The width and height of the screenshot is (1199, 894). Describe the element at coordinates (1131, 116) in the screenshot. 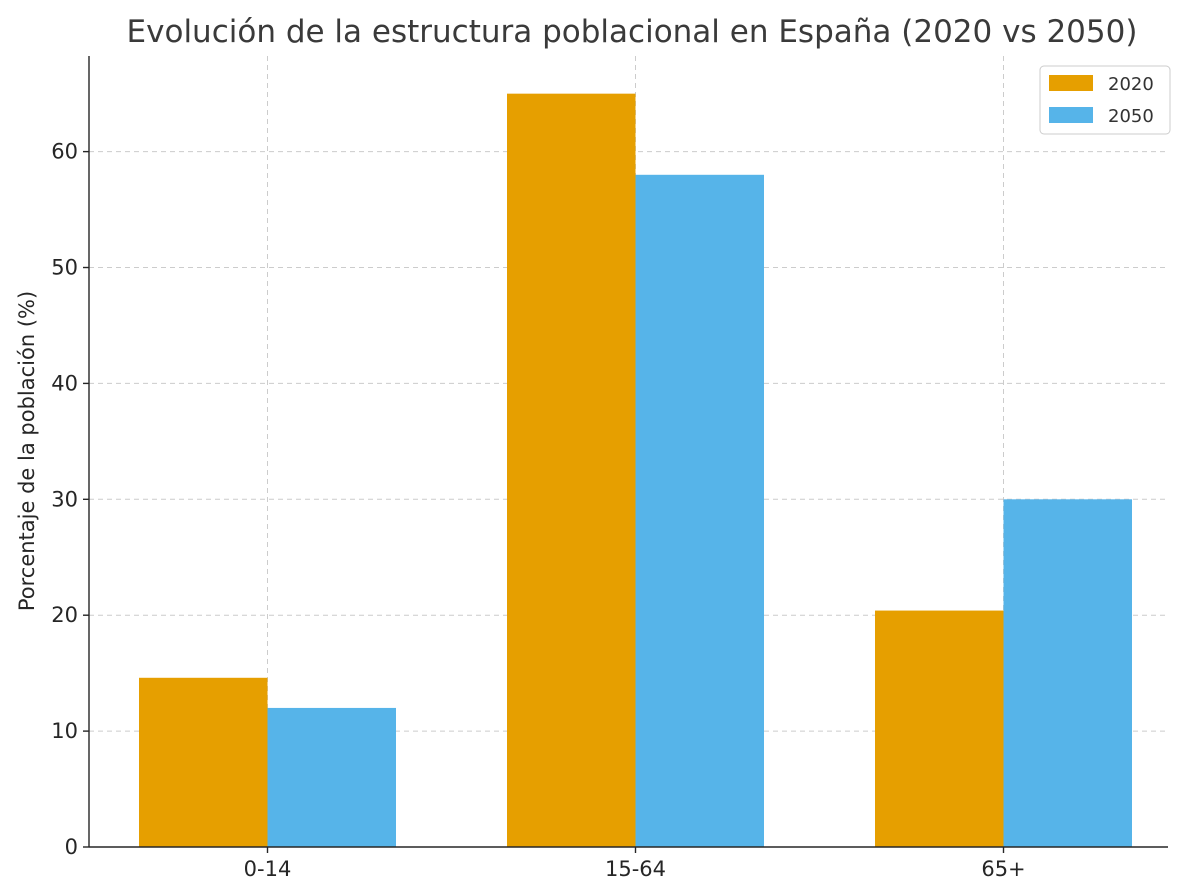

I see `legend-label-2050: 2050` at that location.